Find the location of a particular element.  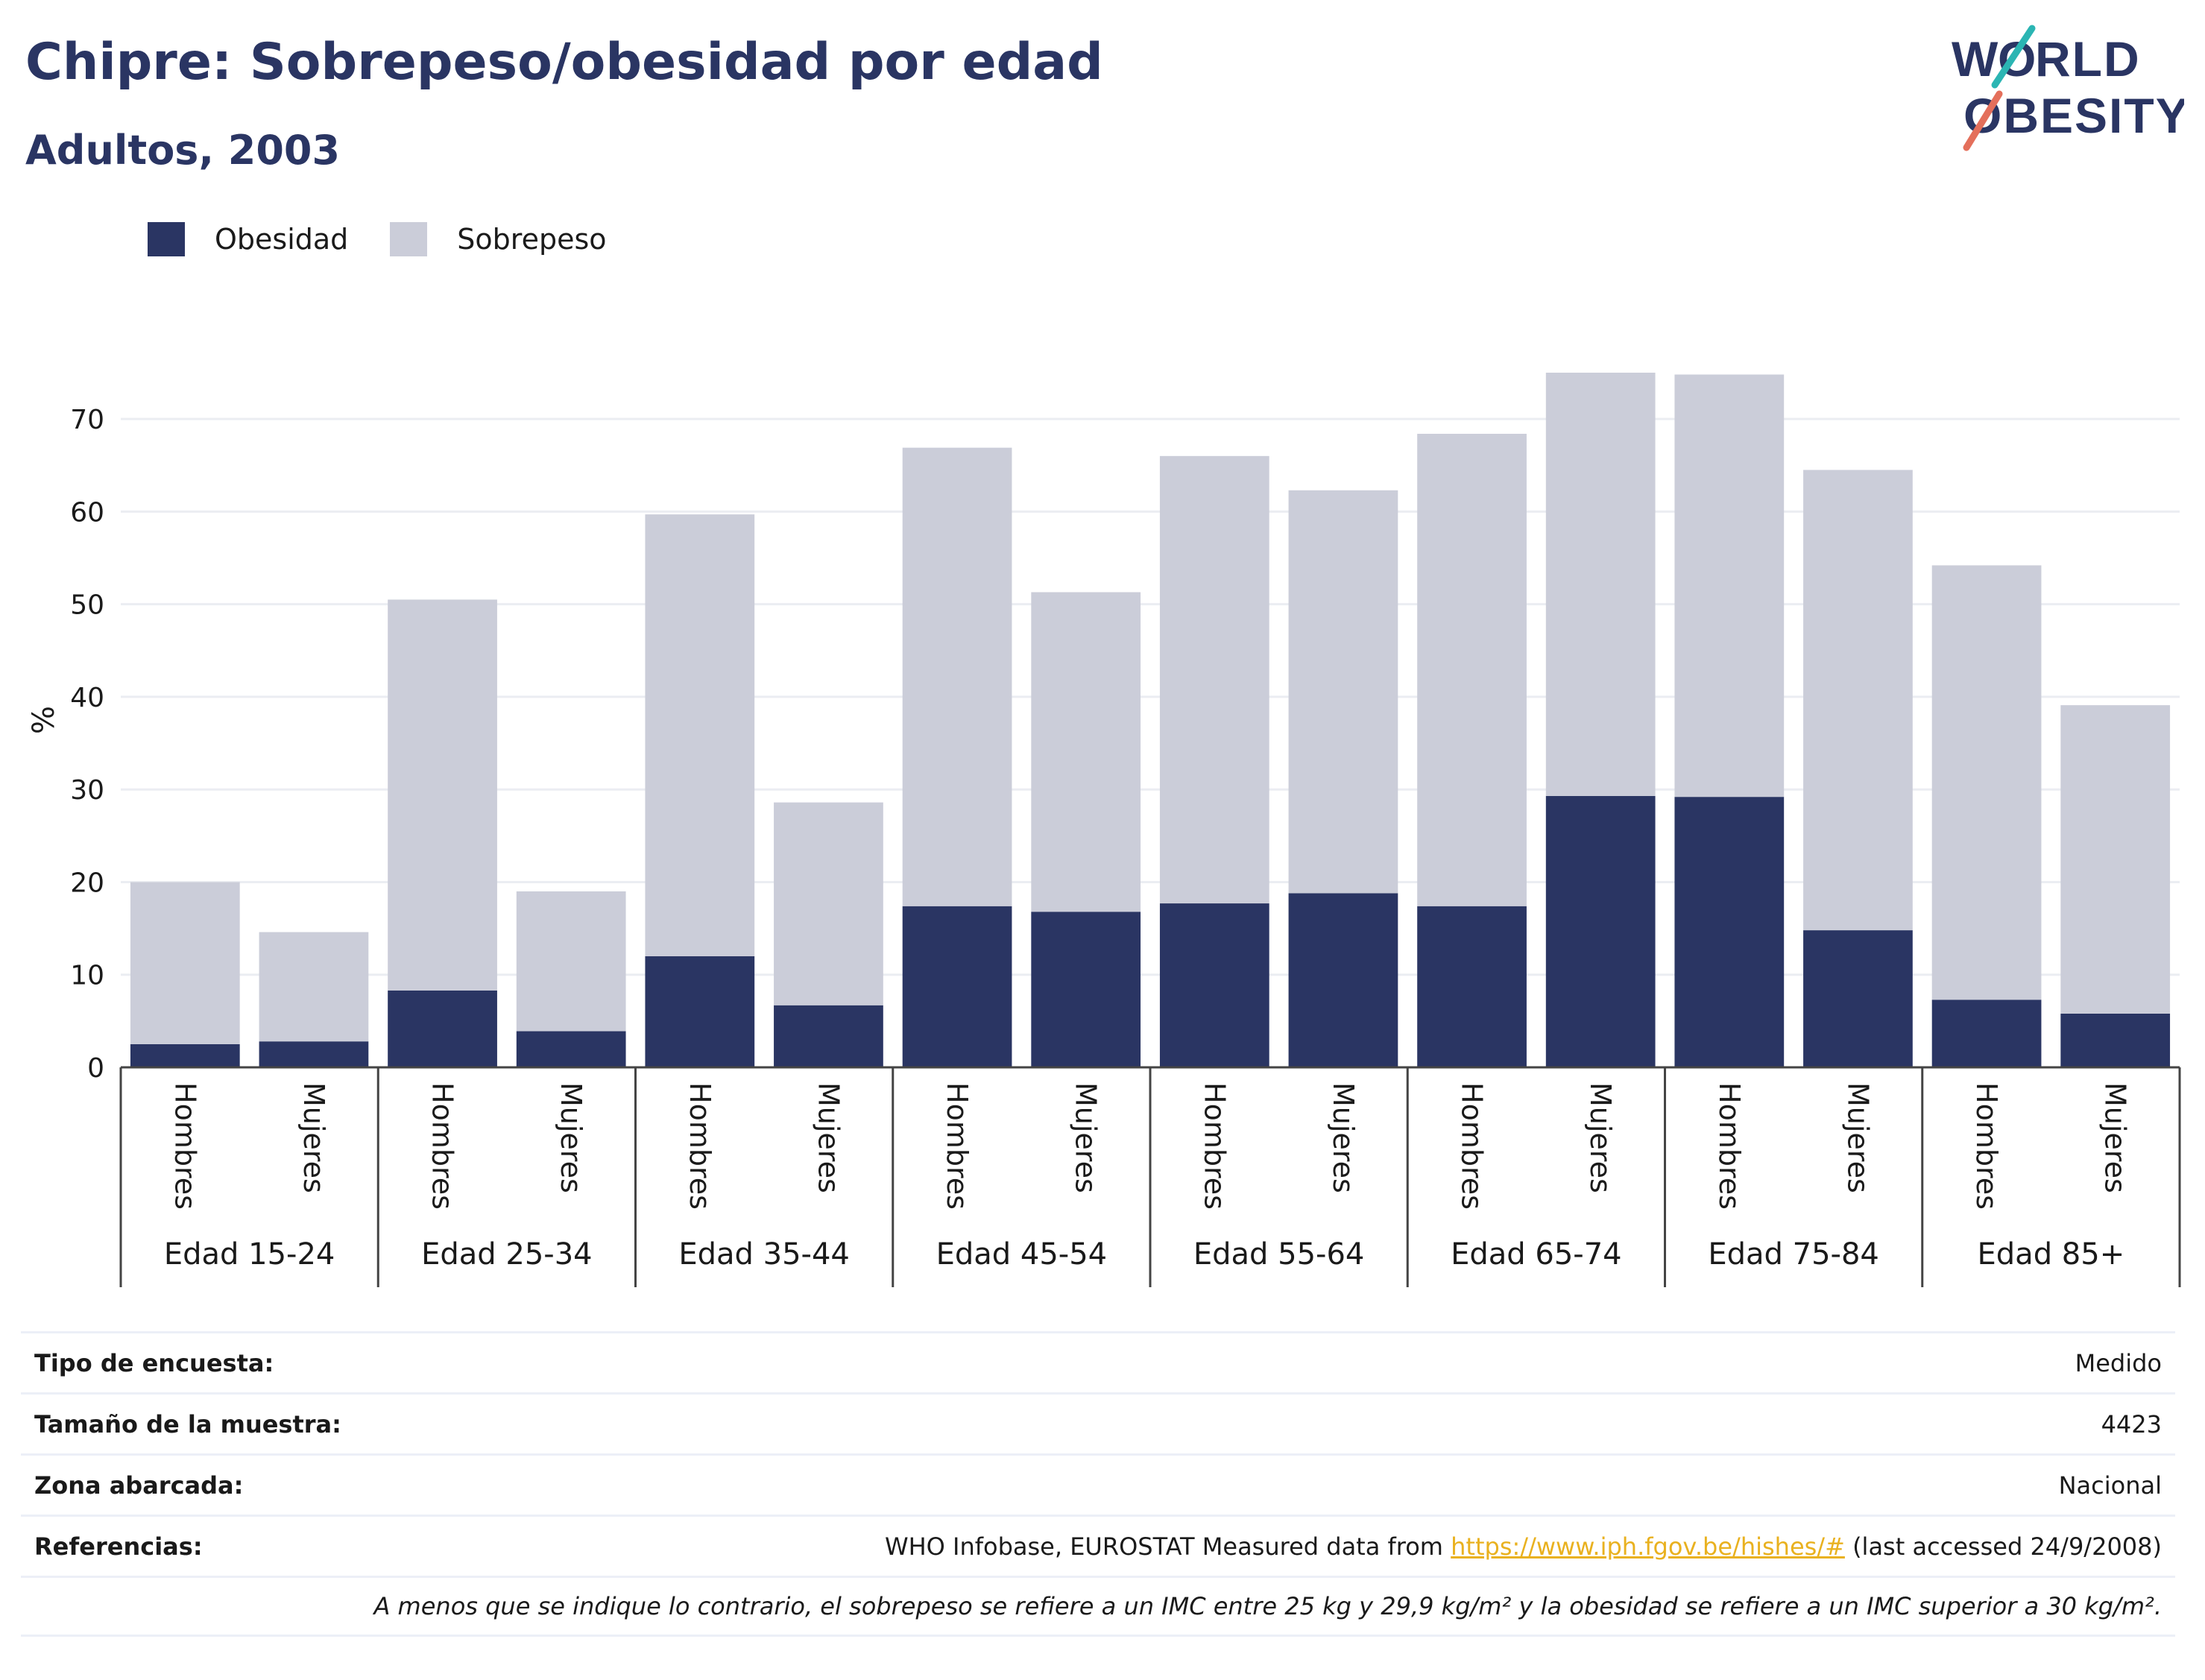

chart-legend: Obesidad Sobrepeso is located at coordinates (398, 239).